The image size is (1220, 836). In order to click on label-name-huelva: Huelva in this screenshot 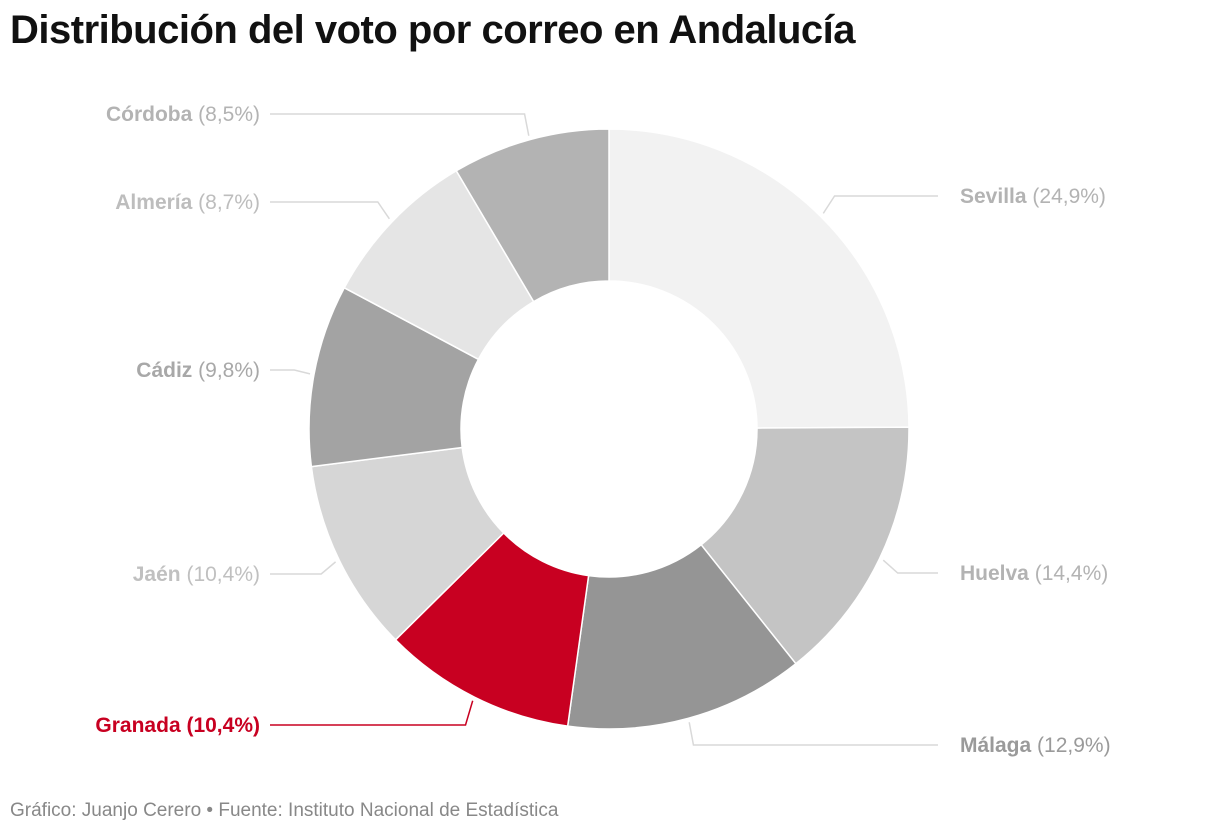, I will do `click(994, 573)`.